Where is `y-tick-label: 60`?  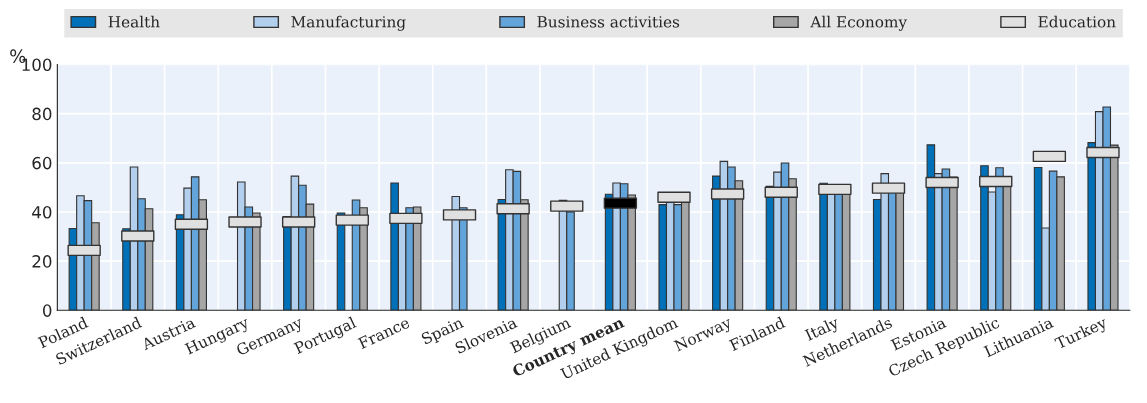 y-tick-label: 60 is located at coordinates (42, 163).